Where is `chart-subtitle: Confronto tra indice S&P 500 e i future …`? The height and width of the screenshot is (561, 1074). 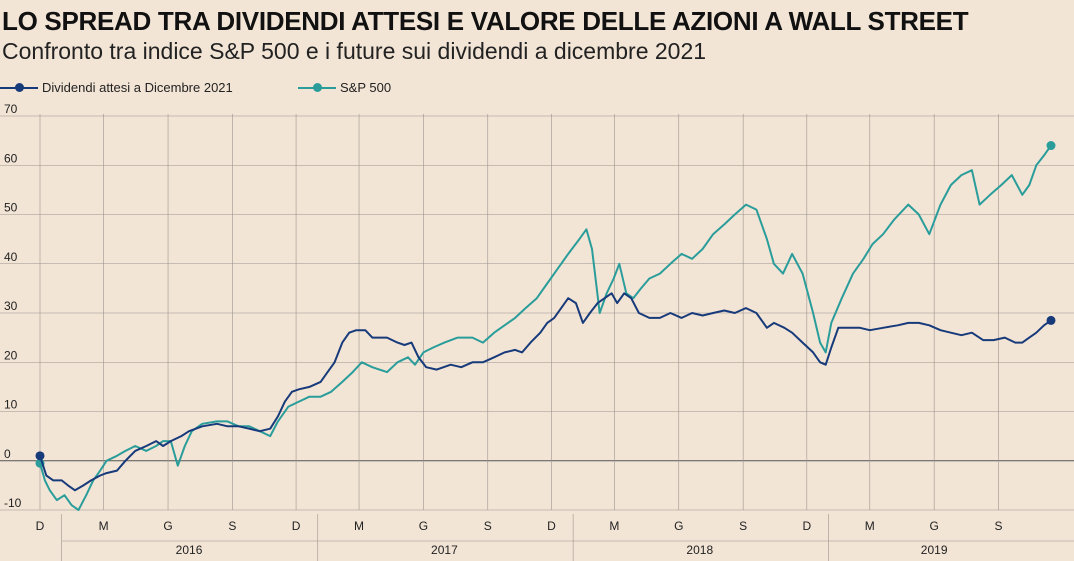 chart-subtitle: Confronto tra indice S&P 500 e i future … is located at coordinates (354, 51).